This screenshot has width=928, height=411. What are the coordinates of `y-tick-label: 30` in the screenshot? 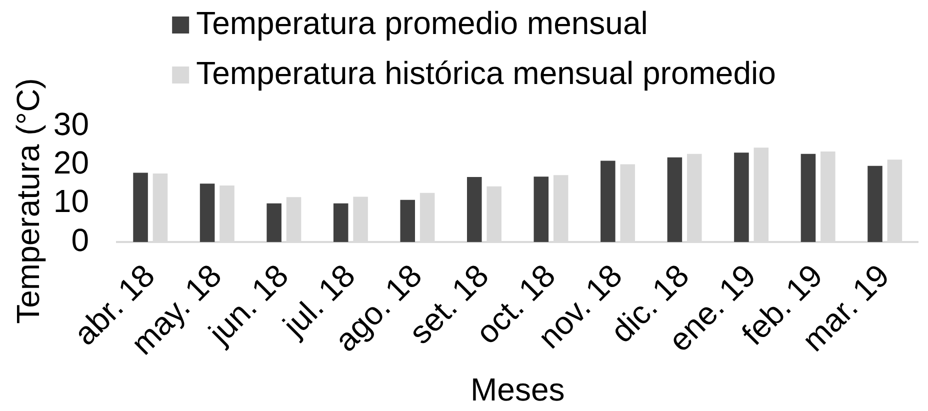 It's located at (71, 124).